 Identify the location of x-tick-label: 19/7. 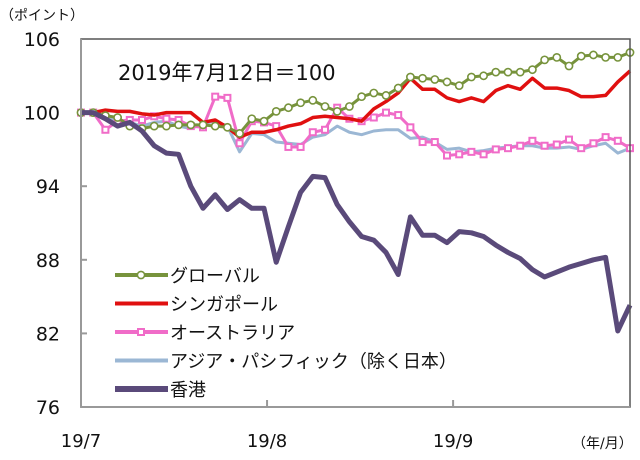
(81, 441).